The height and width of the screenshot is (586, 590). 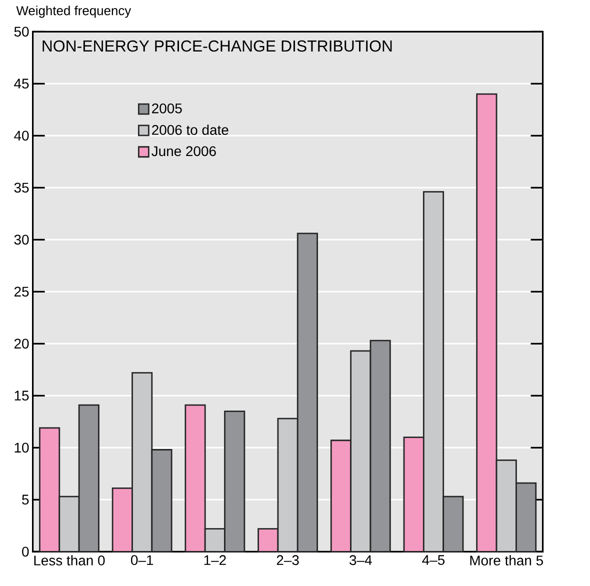 What do you see at coordinates (167, 108) in the screenshot?
I see `legend-label: 2005` at bounding box center [167, 108].